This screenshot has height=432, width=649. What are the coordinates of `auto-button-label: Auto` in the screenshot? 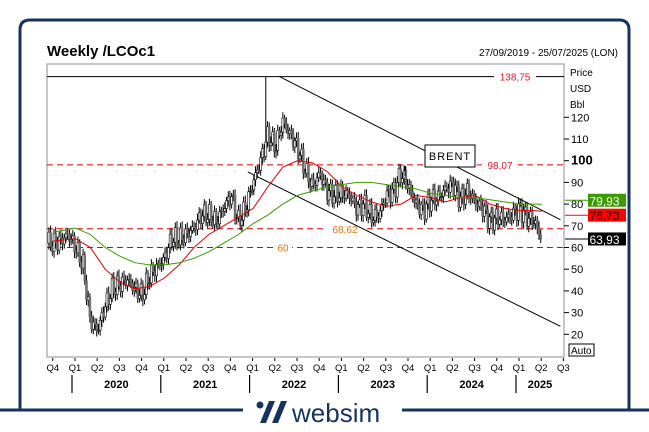 It's located at (581, 351).